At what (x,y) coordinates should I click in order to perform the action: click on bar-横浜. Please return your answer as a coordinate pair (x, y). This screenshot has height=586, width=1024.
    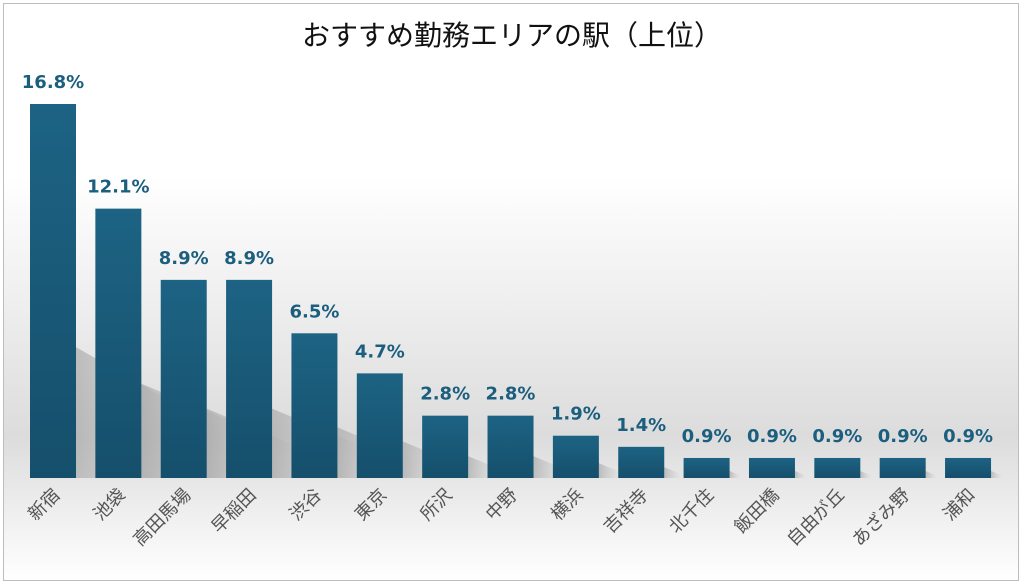
    Looking at the image, I should click on (575, 456).